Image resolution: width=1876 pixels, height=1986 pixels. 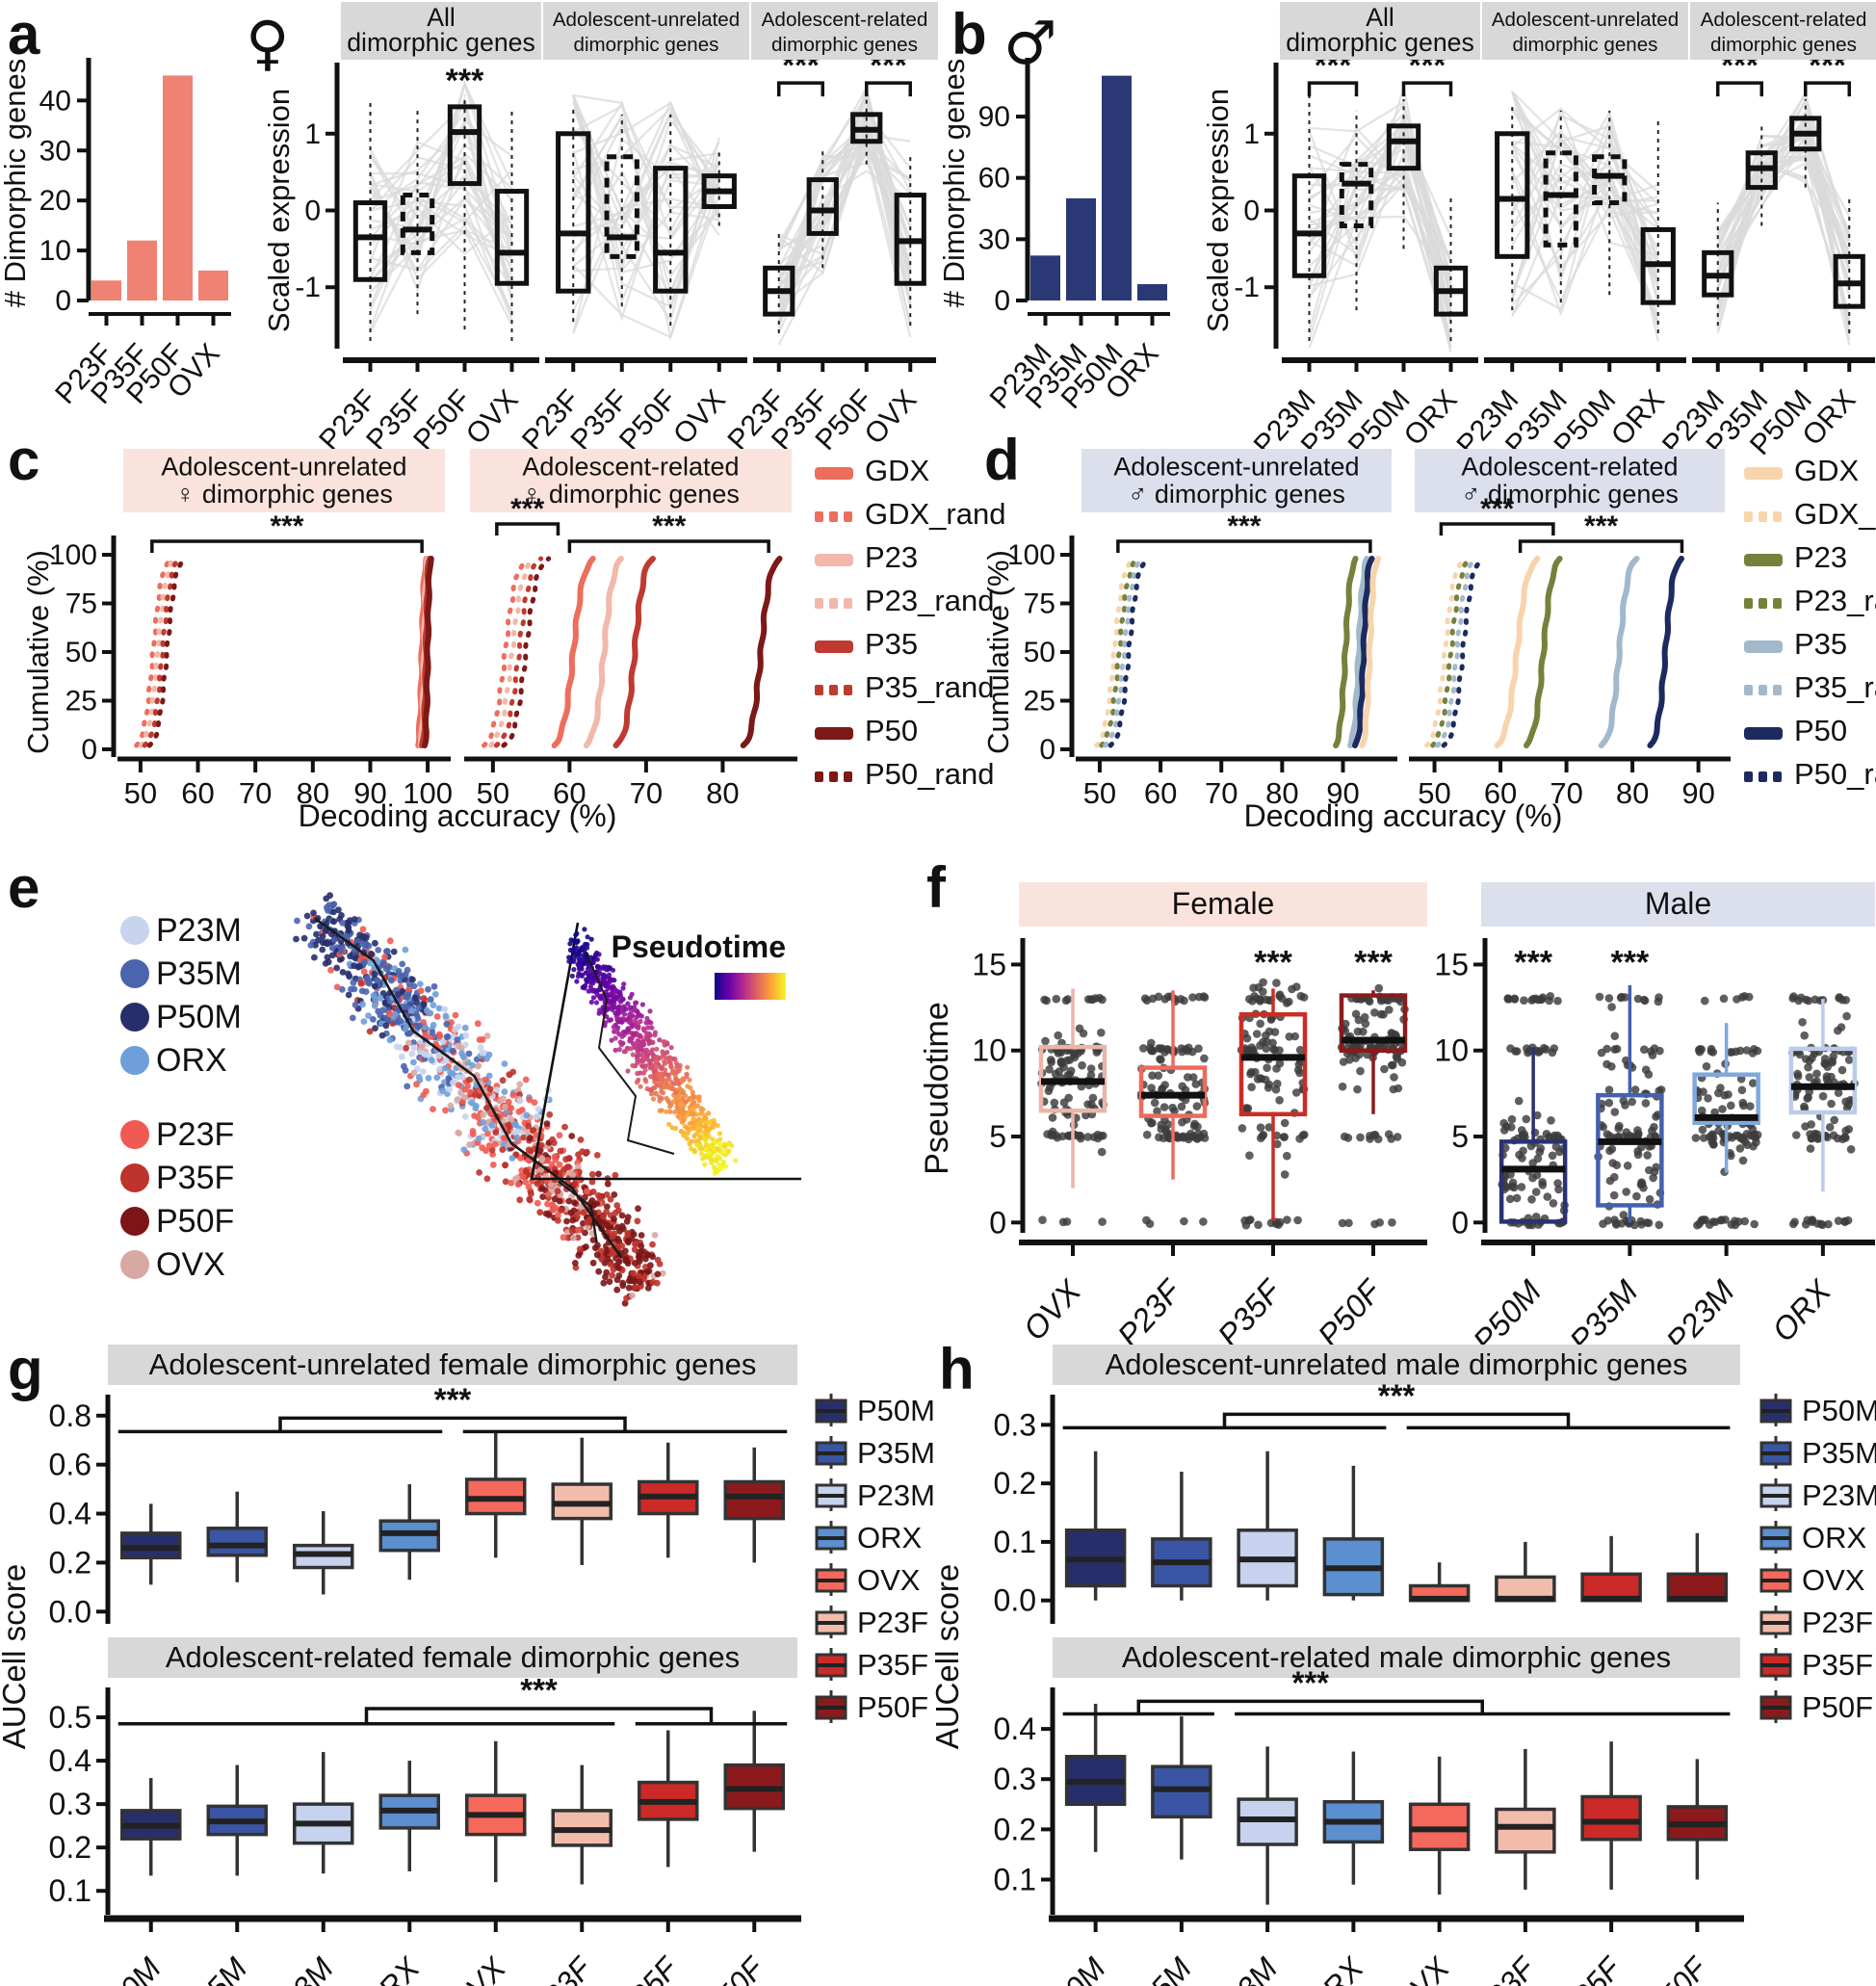 What do you see at coordinates (1783, 31) in the screenshot?
I see `facet-header: Adolescent-related dimorphic genes` at bounding box center [1783, 31].